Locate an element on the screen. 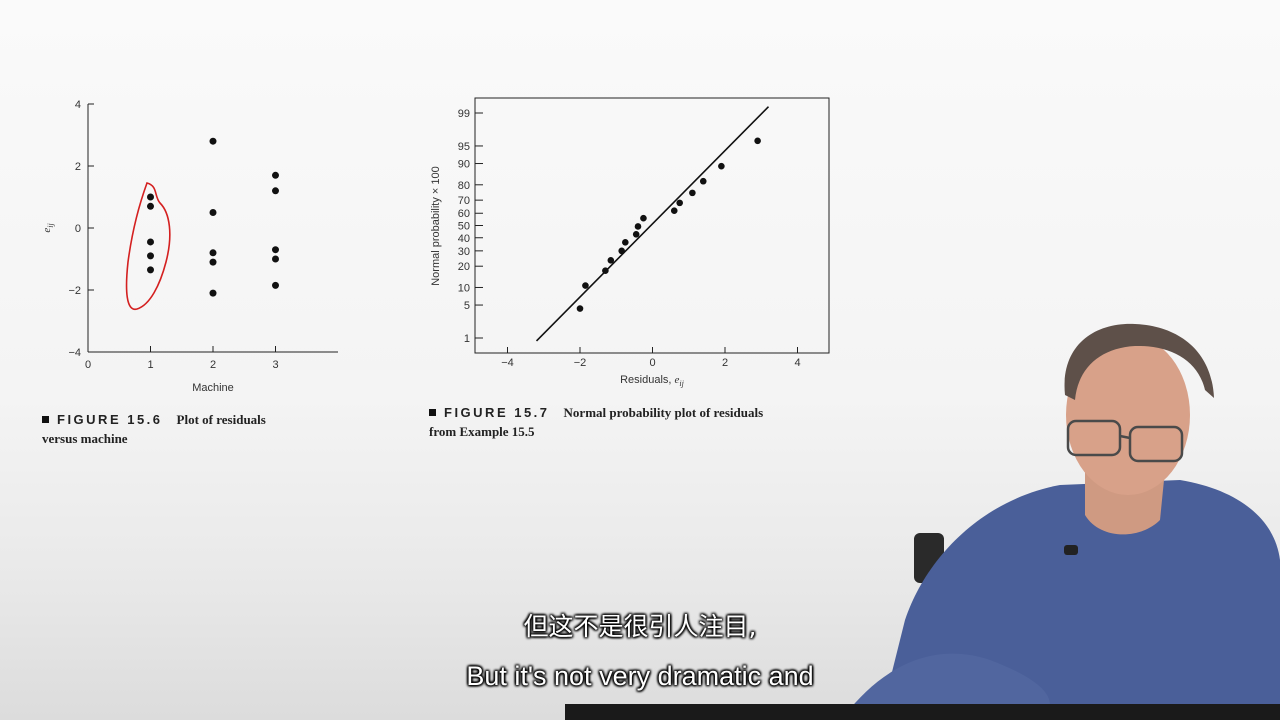  red-annotation-loop is located at coordinates (148, 246).